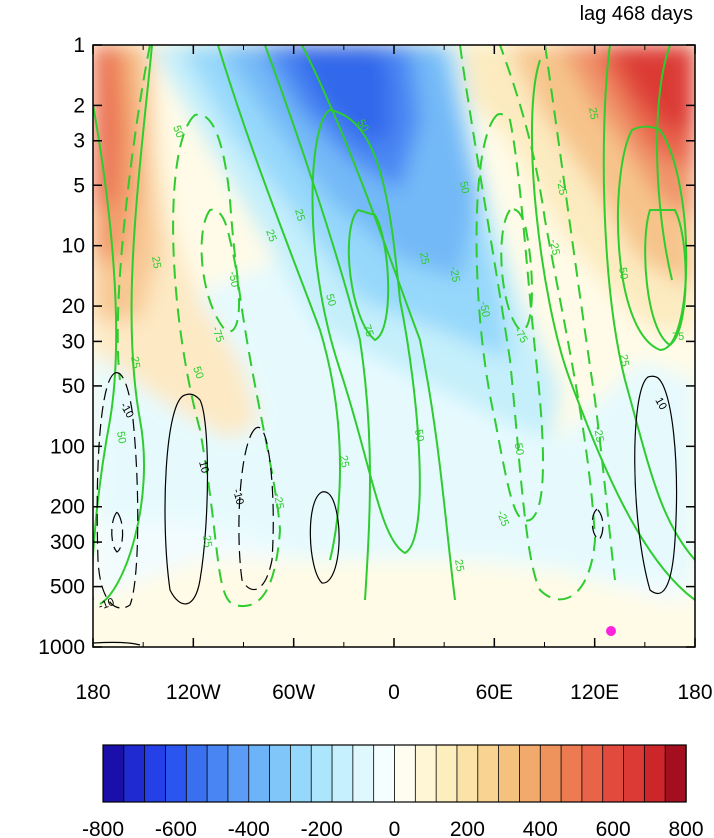  Describe the element at coordinates (156, 262) in the screenshot. I see `contour-label-green-2: 25` at that location.